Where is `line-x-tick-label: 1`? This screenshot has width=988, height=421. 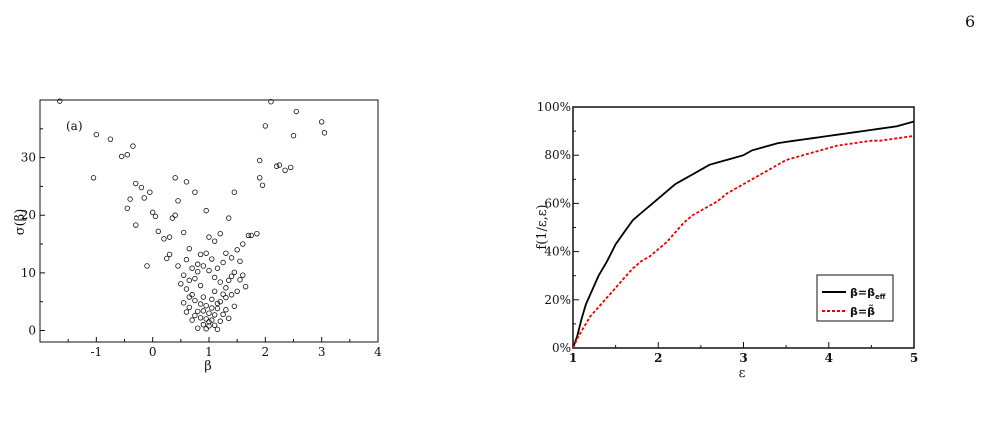 line-x-tick-label: 1 is located at coordinates (573, 358).